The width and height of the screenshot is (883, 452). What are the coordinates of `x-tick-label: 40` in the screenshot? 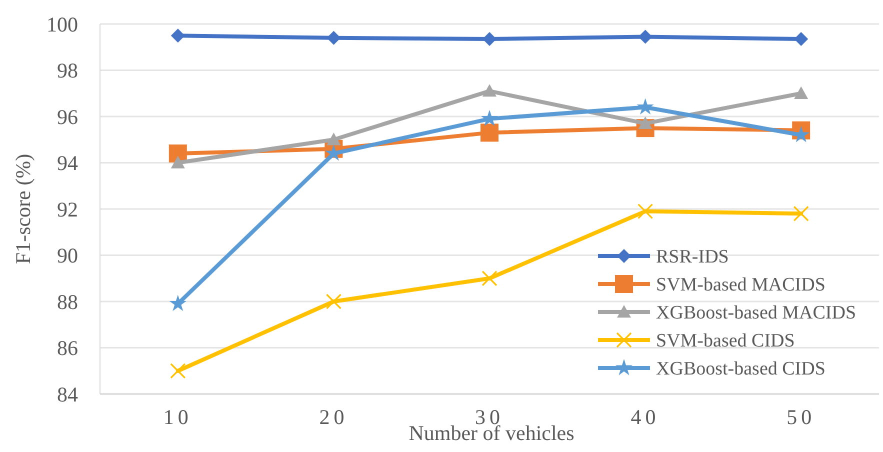 It's located at (645, 417).